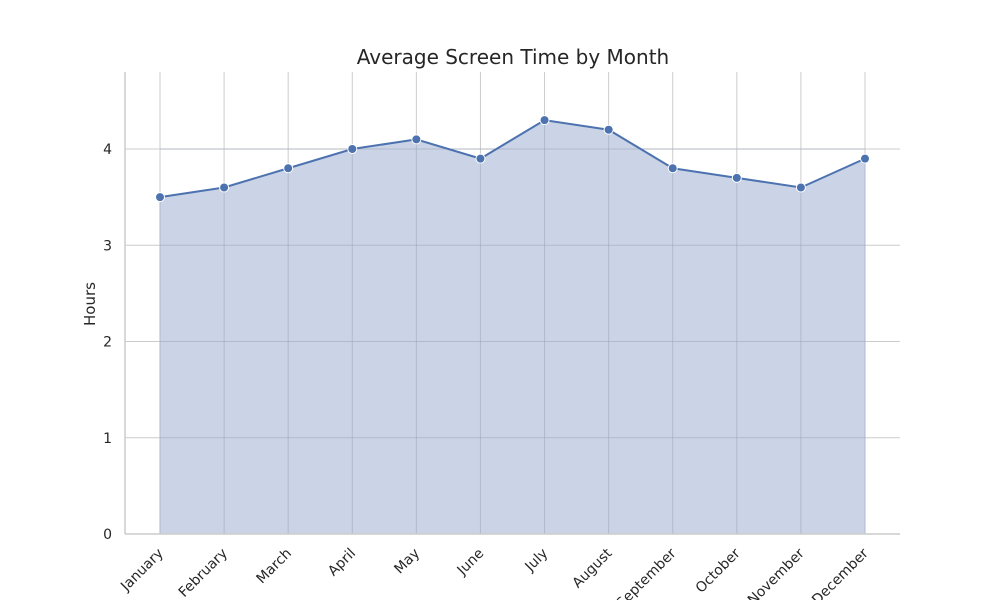  I want to click on x-tick-label: August, so click(593, 568).